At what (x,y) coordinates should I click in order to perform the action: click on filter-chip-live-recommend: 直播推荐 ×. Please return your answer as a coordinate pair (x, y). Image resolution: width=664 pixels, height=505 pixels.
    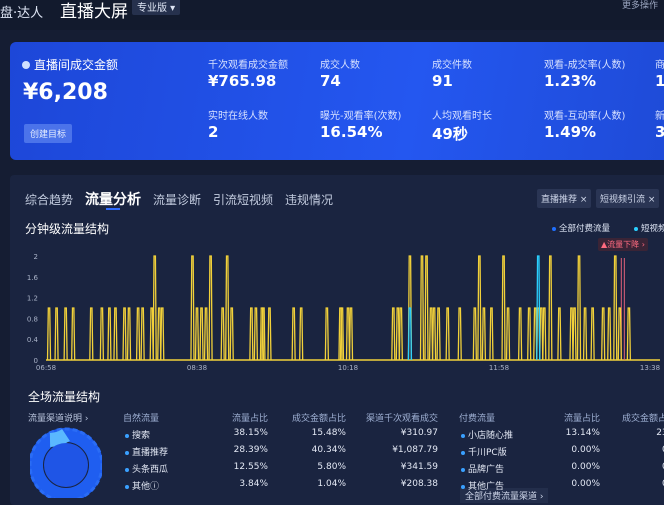
    Looking at the image, I should click on (564, 198).